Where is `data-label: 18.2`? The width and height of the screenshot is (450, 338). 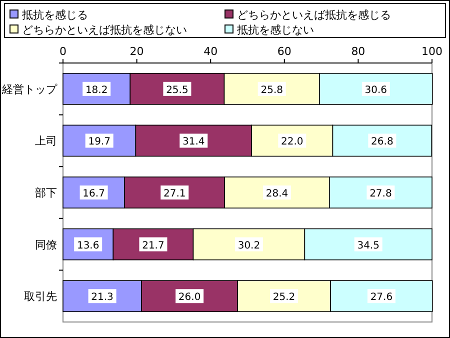
data-label: 18.2 is located at coordinates (96, 90).